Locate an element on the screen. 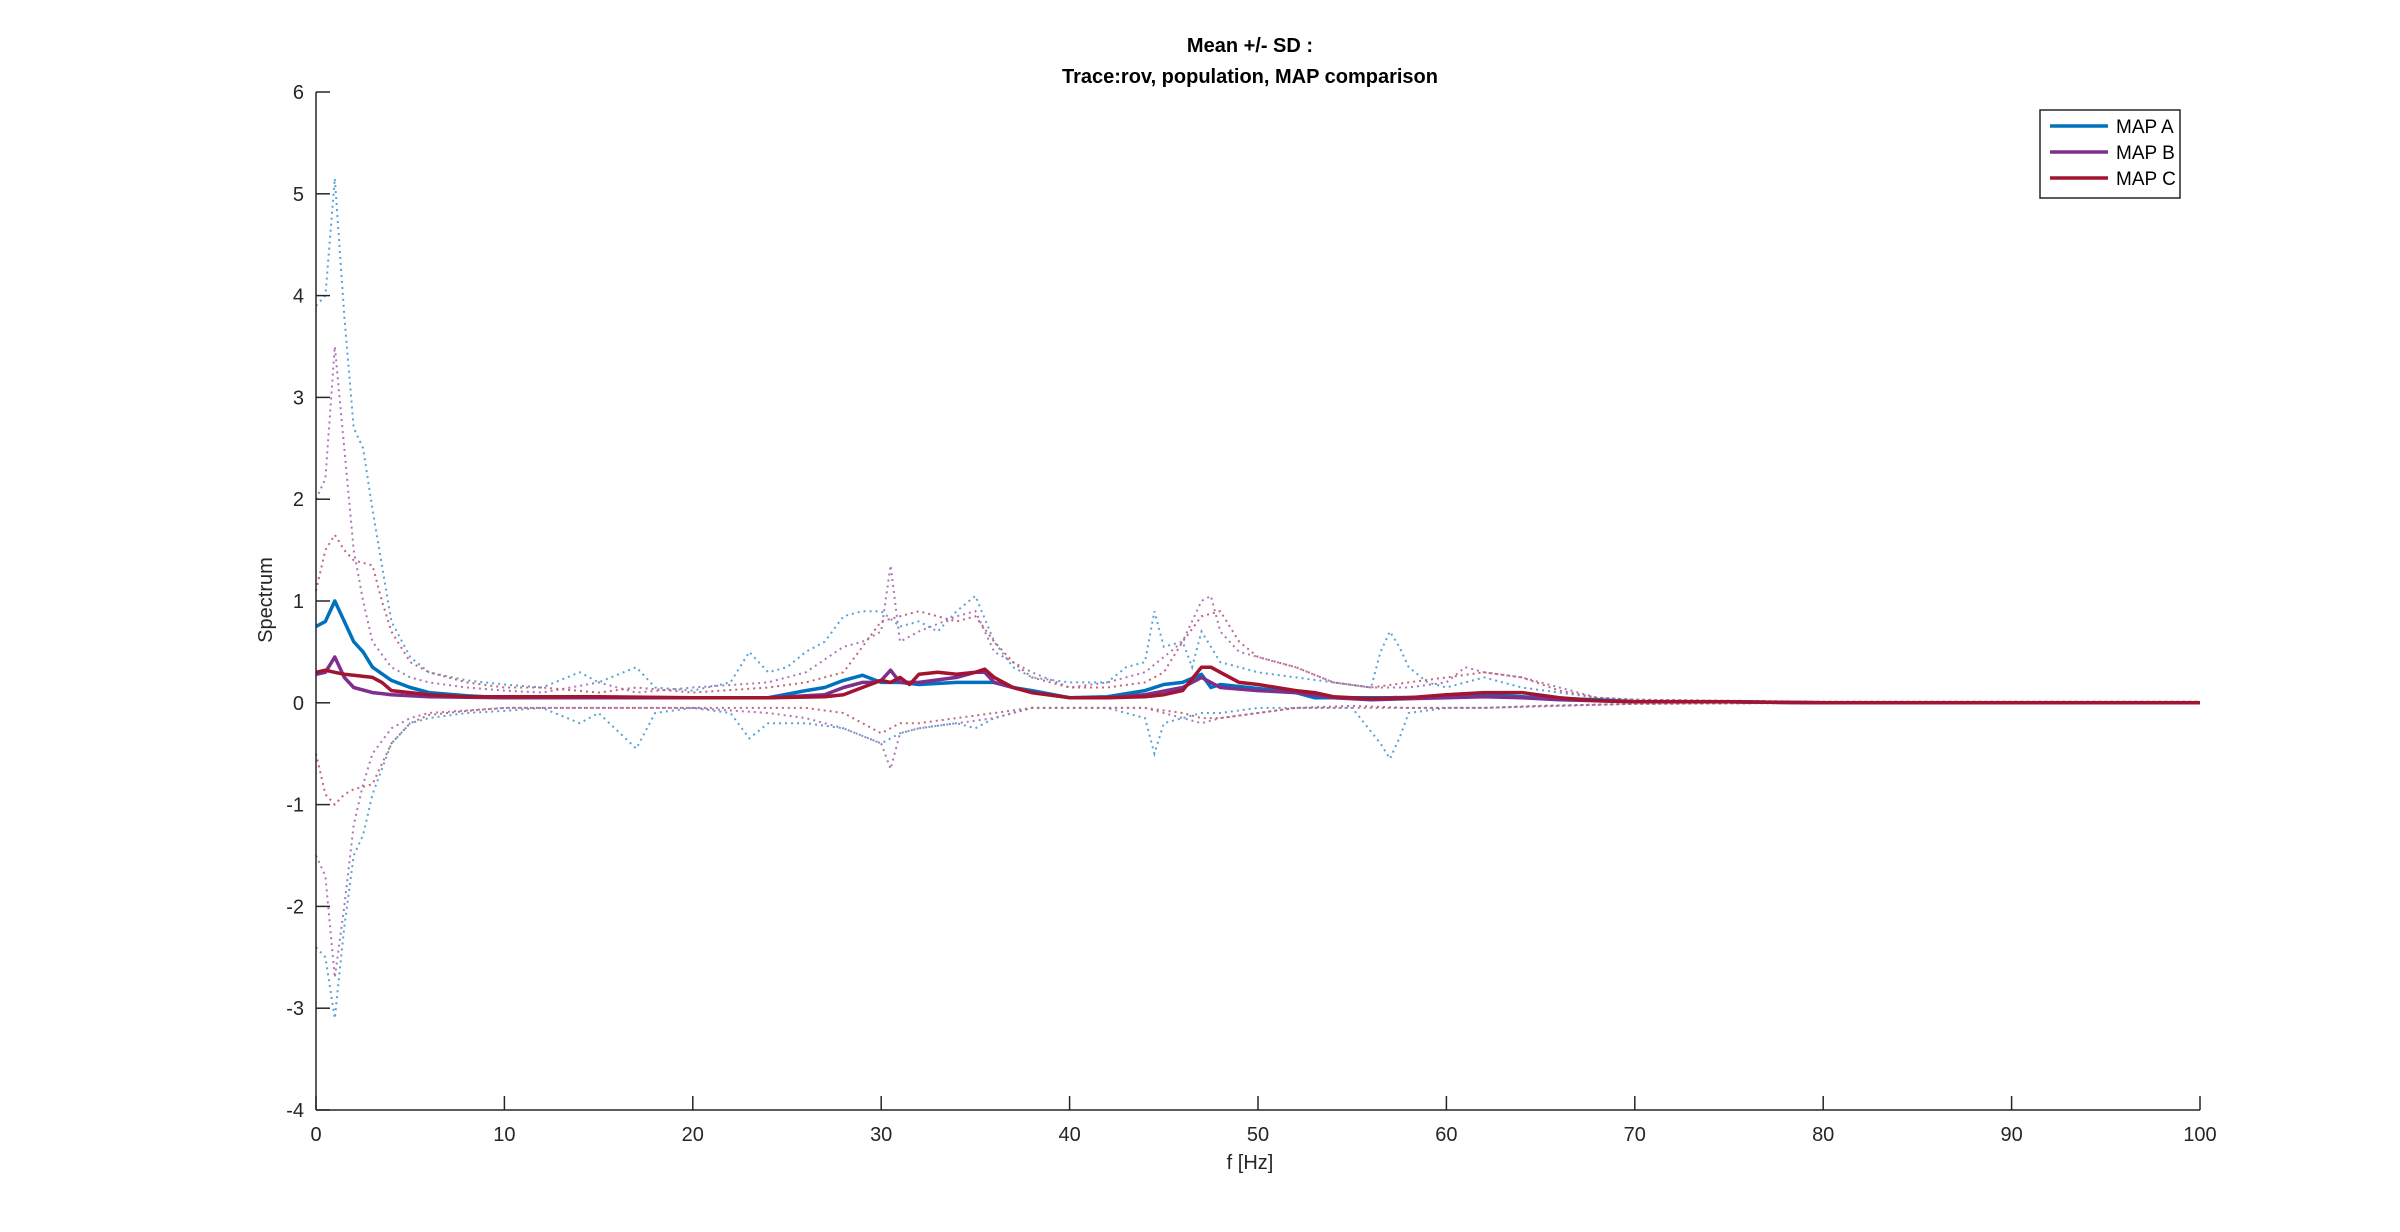  map-c-mean-line is located at coordinates (1257, 685).